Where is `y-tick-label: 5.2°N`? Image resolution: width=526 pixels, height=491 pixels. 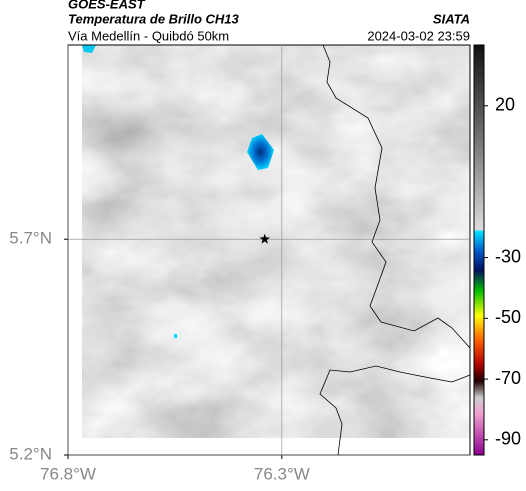
y-tick-label: 5.2°N is located at coordinates (30, 453).